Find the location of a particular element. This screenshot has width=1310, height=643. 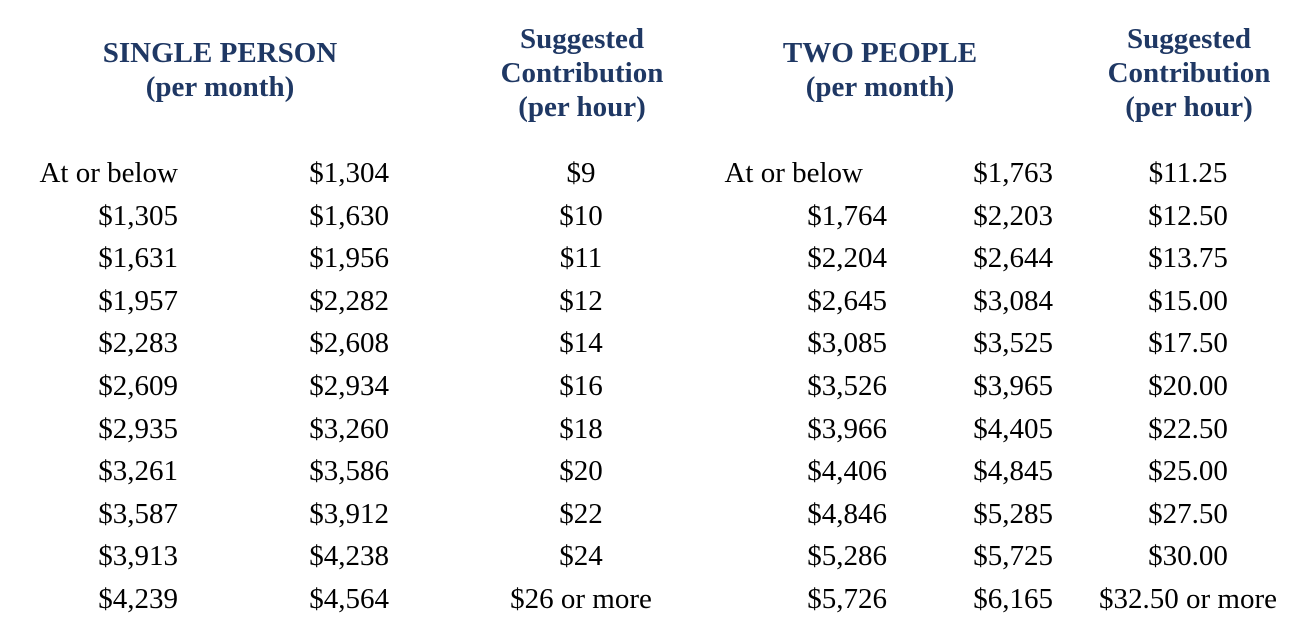

table-cell: $1,763 is located at coordinates (1013, 173).